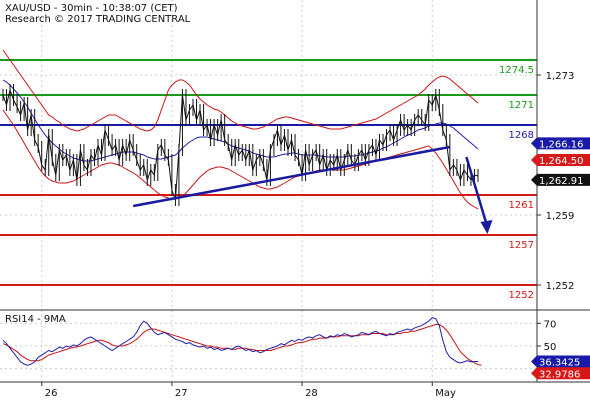  Describe the element at coordinates (35, 319) in the screenshot. I see `rsi-title: RSI14 - 9MA` at that location.